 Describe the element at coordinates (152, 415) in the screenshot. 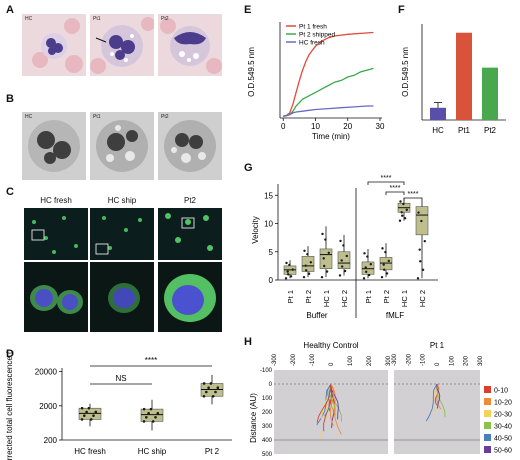

I see `chart-d-box` at that location.